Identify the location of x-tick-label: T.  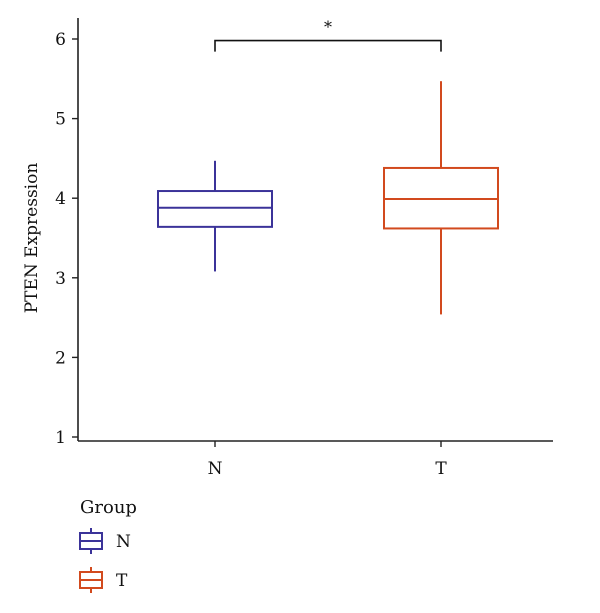
(441, 469).